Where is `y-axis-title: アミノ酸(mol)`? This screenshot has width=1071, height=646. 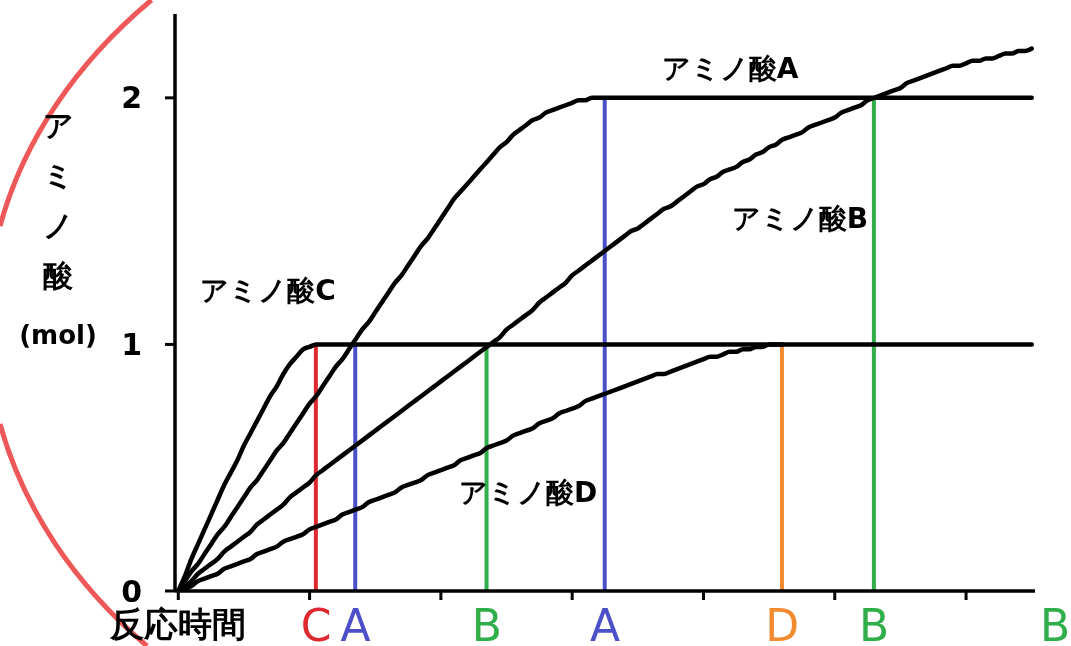
y-axis-title: アミノ酸(mol) is located at coordinates (58, 228).